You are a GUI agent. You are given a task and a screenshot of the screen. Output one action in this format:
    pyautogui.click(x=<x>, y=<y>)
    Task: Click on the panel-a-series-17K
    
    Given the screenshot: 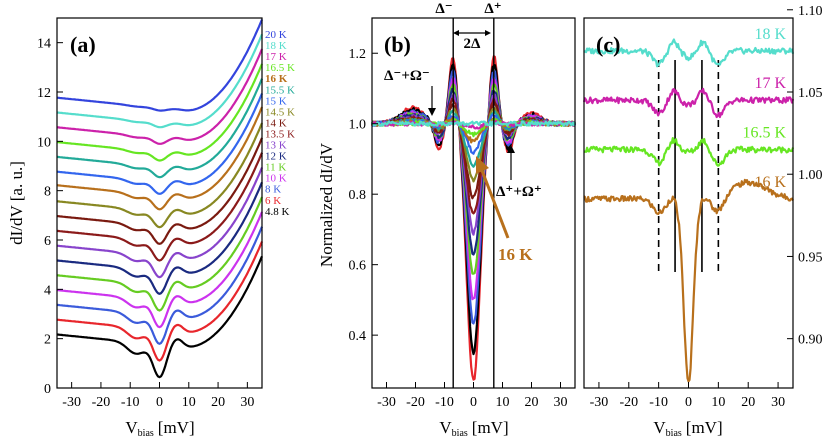 What is the action you would take?
    pyautogui.click(x=160, y=96)
    